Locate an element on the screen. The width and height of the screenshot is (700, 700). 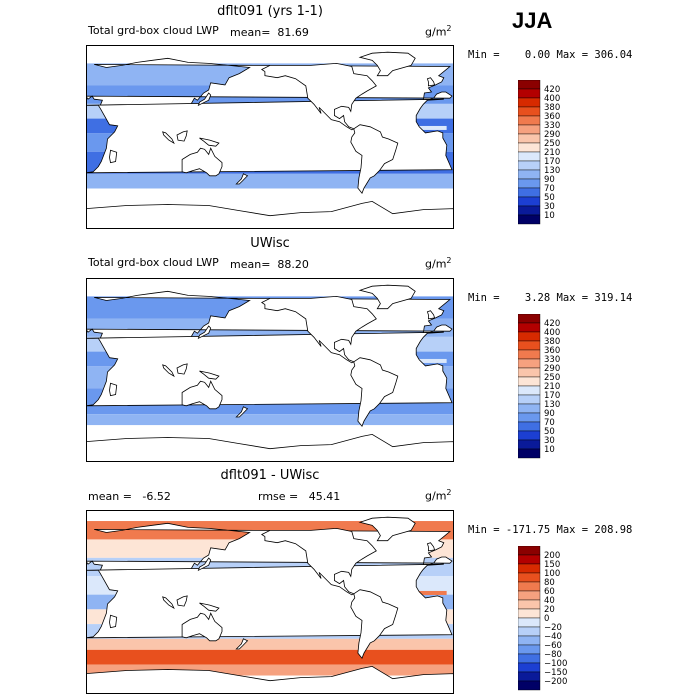
colorbar-tick-label: 0 is located at coordinates (546, 619).